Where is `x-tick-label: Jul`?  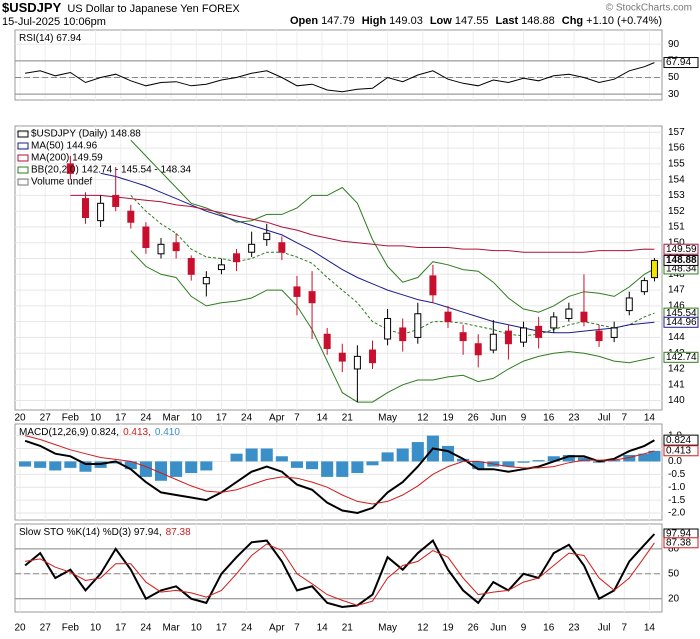 x-tick-label: Jul is located at coordinates (604, 418).